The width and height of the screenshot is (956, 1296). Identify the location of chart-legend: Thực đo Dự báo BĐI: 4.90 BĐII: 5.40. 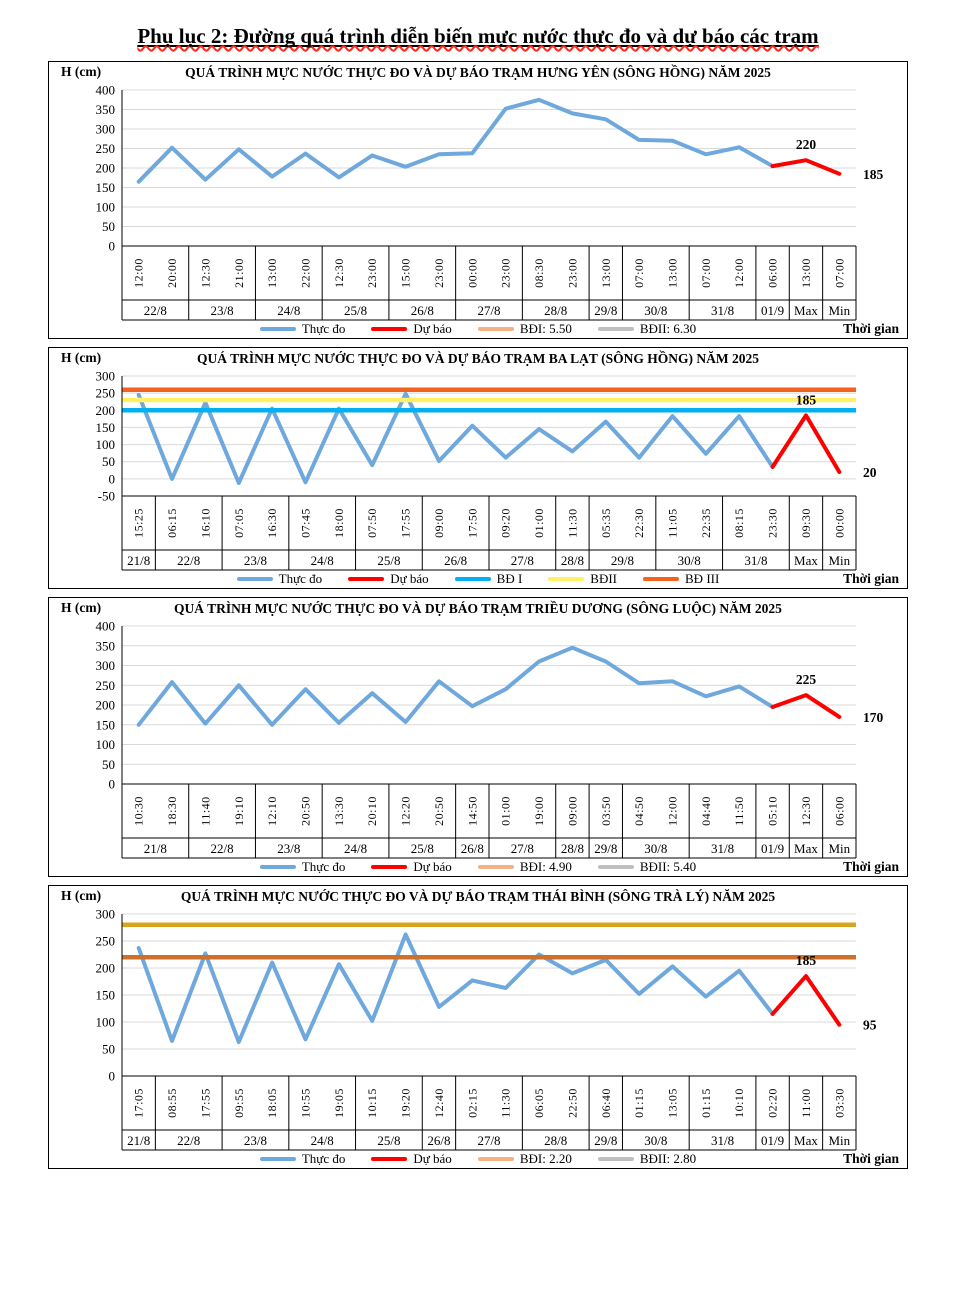
(478, 867).